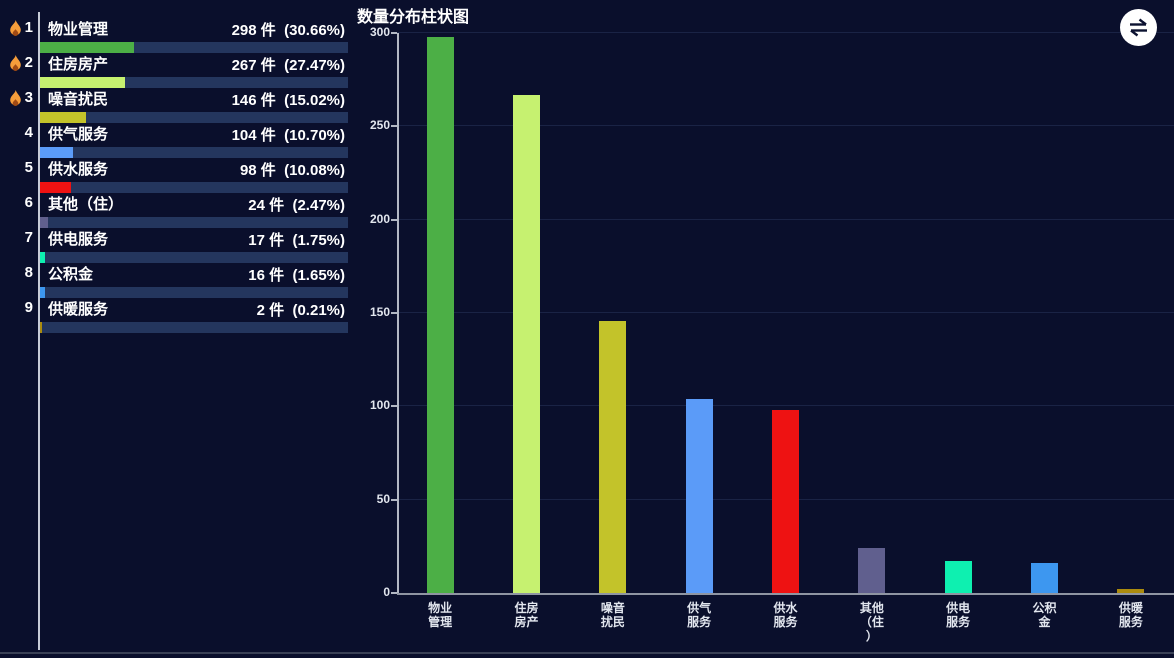 This screenshot has width=1174, height=658. Describe the element at coordinates (86, 204) in the screenshot. I see `category-name: 其他（住）` at that location.